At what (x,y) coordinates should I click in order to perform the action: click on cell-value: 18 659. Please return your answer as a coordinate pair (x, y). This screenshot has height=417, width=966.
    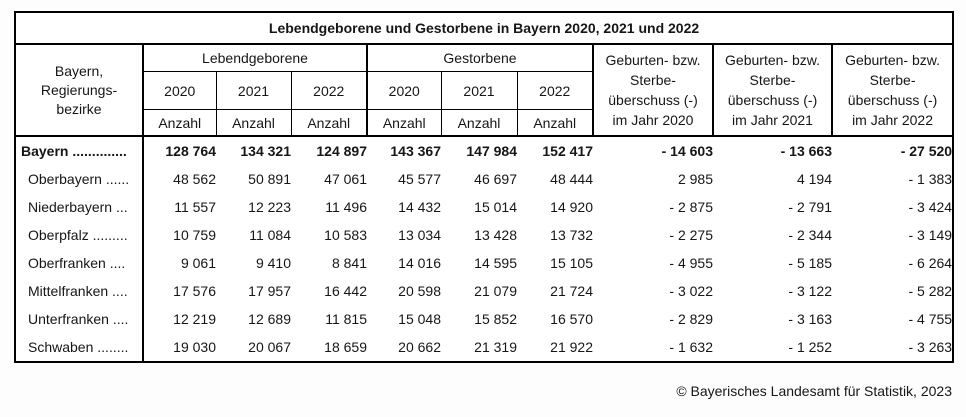
    Looking at the image, I should click on (345, 347).